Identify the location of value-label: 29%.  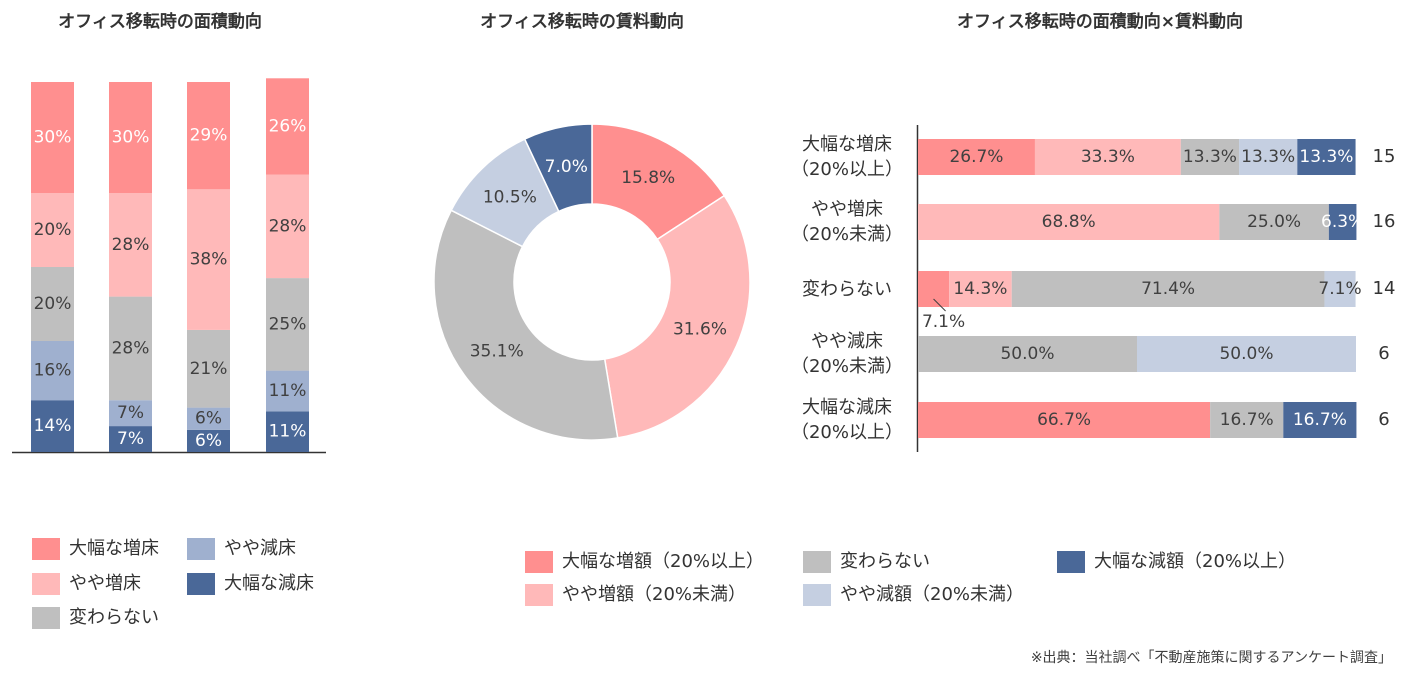
(209, 136).